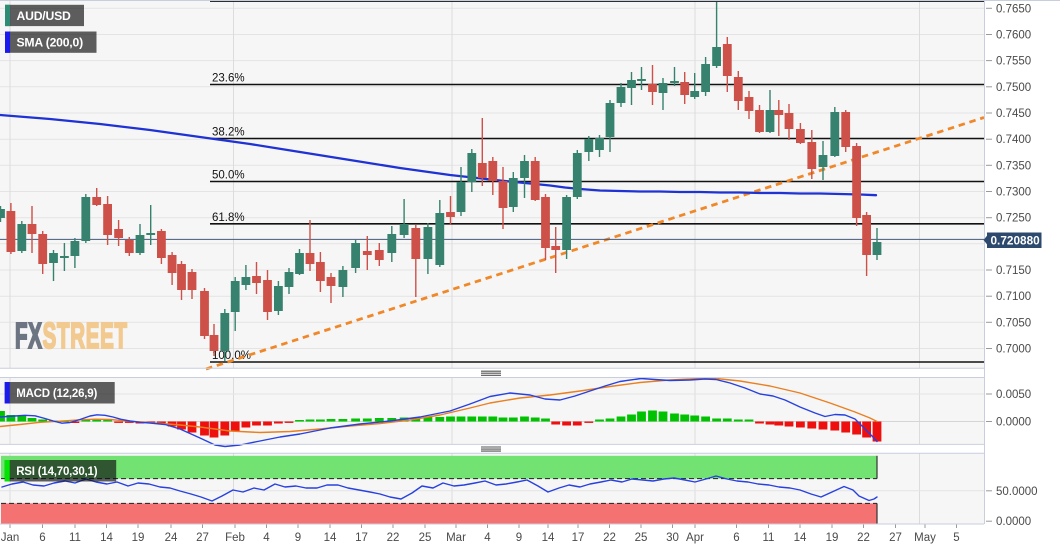 The width and height of the screenshot is (1060, 550). Describe the element at coordinates (956, 538) in the screenshot. I see `svg-text: 5` at that location.